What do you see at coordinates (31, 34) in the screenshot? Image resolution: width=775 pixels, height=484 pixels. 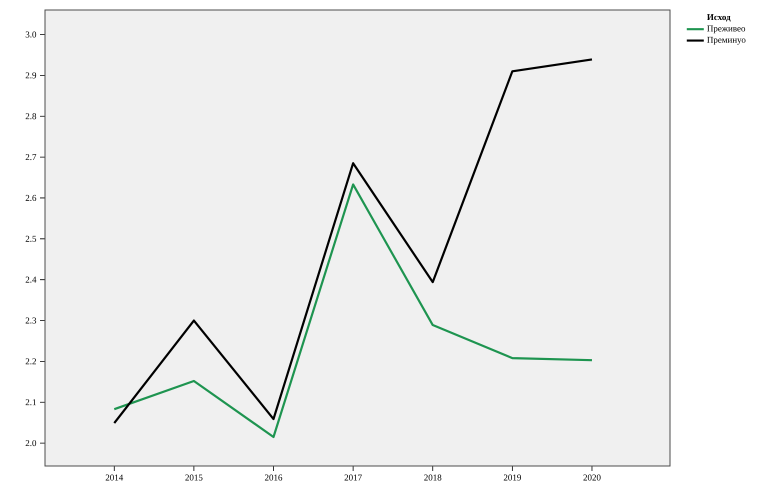 I see `y-tick-label: 3.0` at bounding box center [31, 34].